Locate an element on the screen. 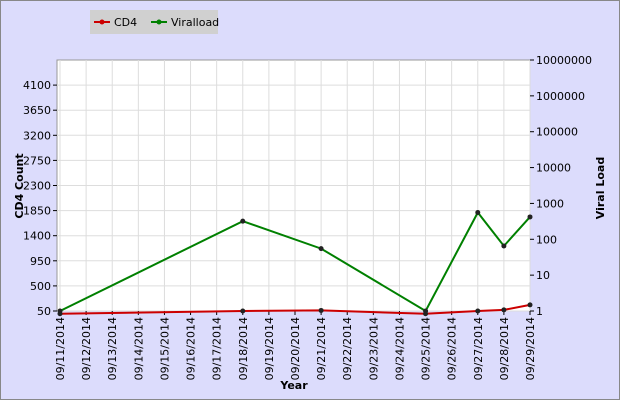 This screenshot has width=620, height=400. x-tick-label: 09/20/2014 is located at coordinates (295, 348).